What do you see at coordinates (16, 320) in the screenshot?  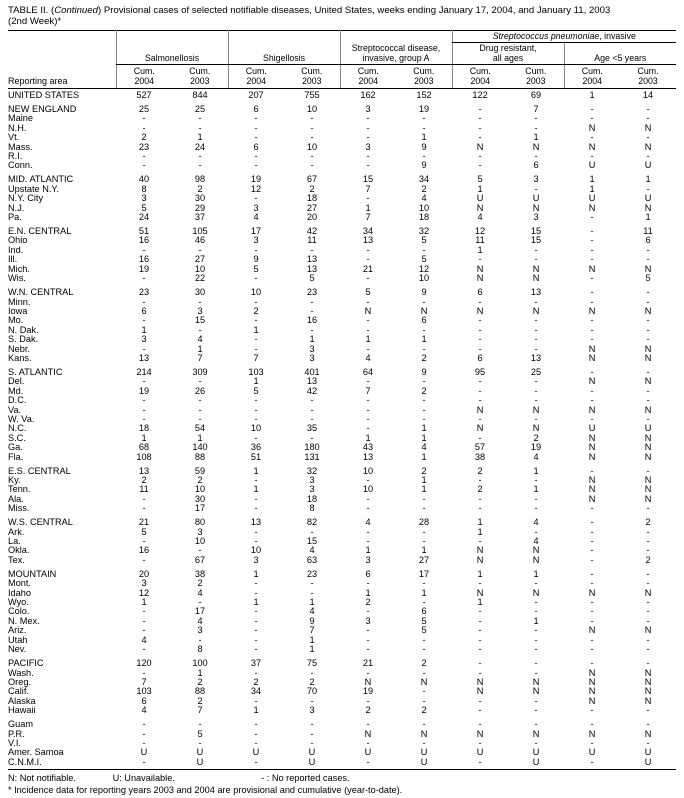 I see `reporting-area-cell: Mo.` at bounding box center [16, 320].